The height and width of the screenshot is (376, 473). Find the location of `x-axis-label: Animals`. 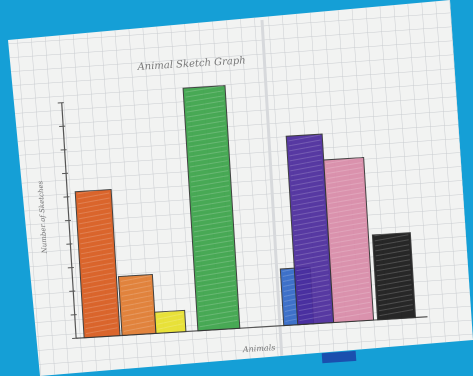

x-axis-label: Animals is located at coordinates (259, 348).